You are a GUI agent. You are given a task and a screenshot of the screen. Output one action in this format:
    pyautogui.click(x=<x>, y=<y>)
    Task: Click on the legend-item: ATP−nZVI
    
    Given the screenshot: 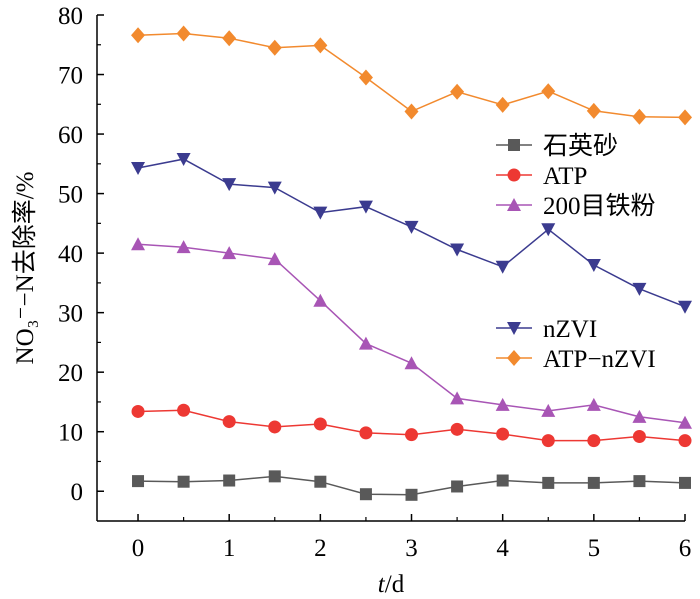 What is the action you would take?
    pyautogui.click(x=576, y=359)
    